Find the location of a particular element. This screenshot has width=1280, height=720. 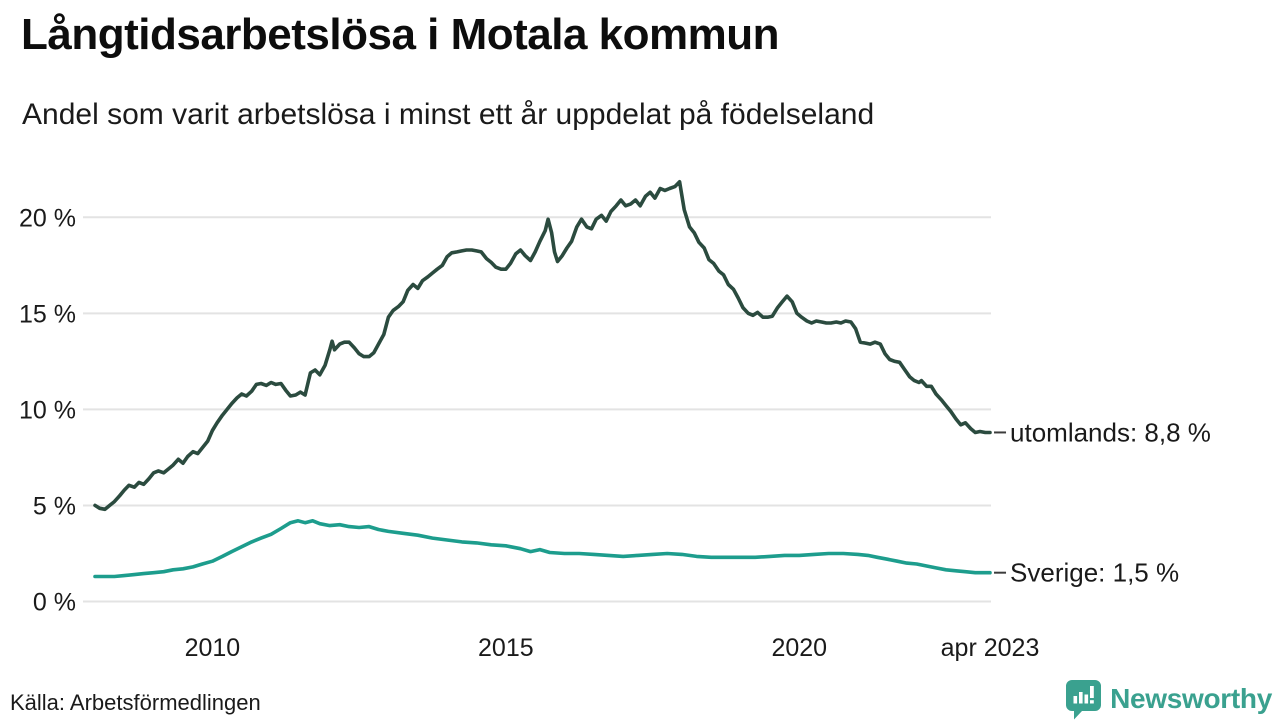

source-note: Källa: Arbetsförmedlingen is located at coordinates (135, 702).